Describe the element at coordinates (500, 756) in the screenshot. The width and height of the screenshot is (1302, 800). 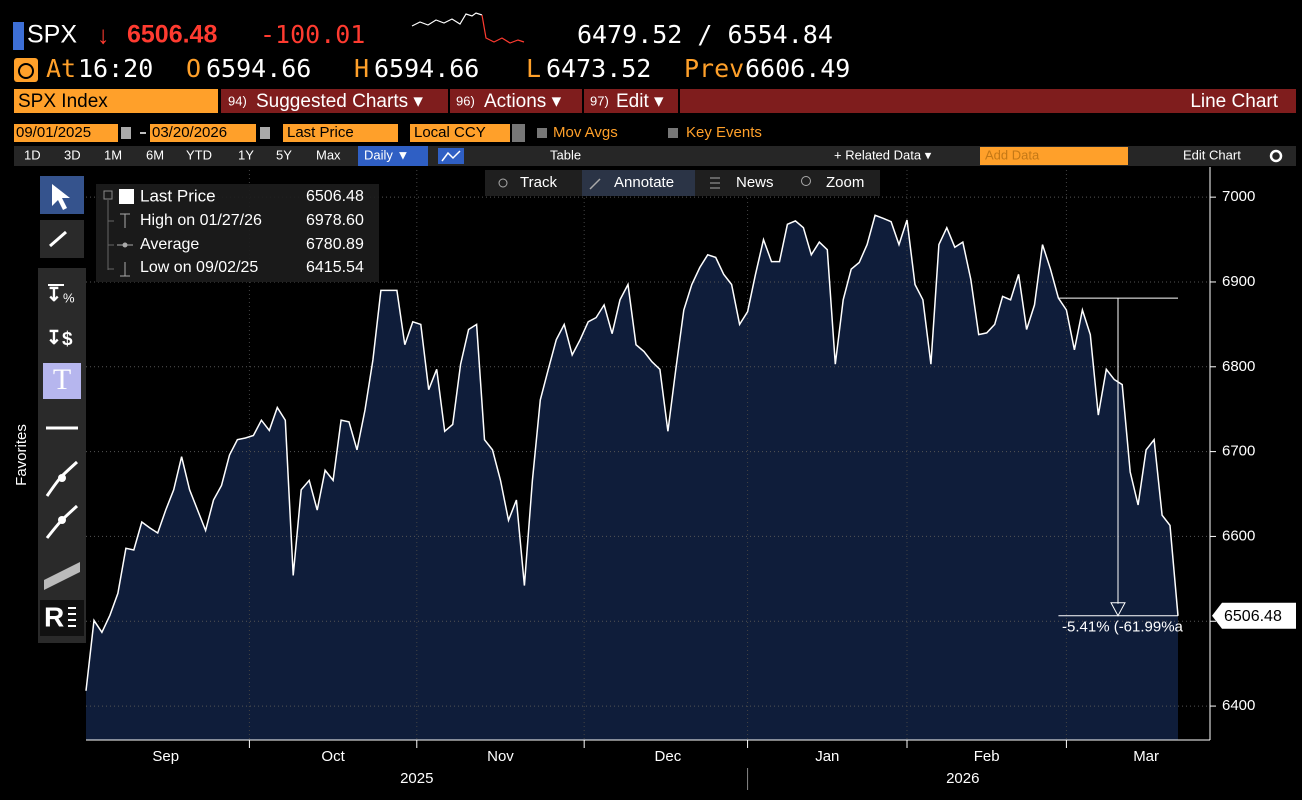
I see `x-tick-label: Nov` at that location.